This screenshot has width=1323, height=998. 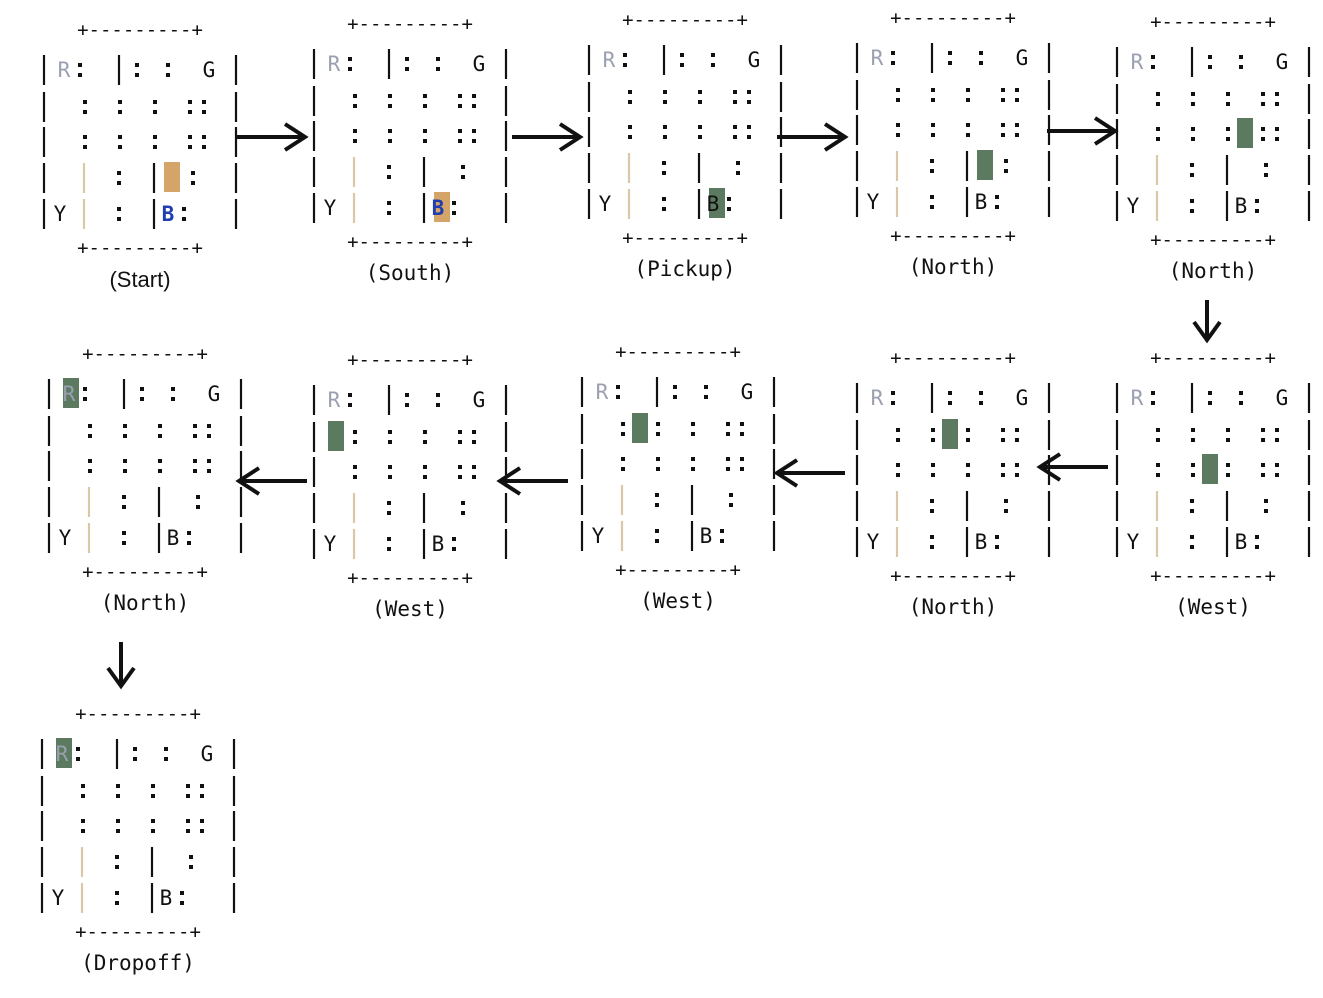 What do you see at coordinates (1207, 322) in the screenshot?
I see `down-arrow-icon` at bounding box center [1207, 322].